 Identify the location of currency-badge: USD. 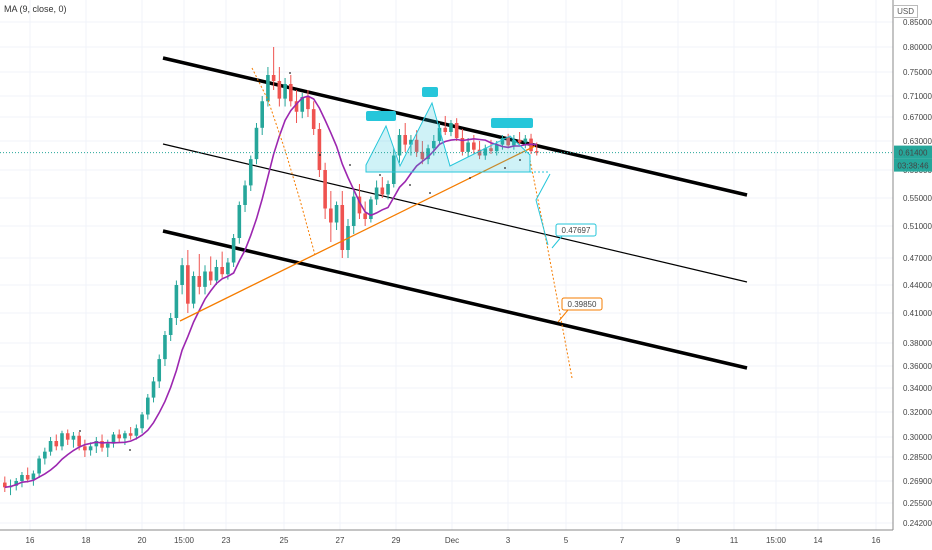
(905, 11).